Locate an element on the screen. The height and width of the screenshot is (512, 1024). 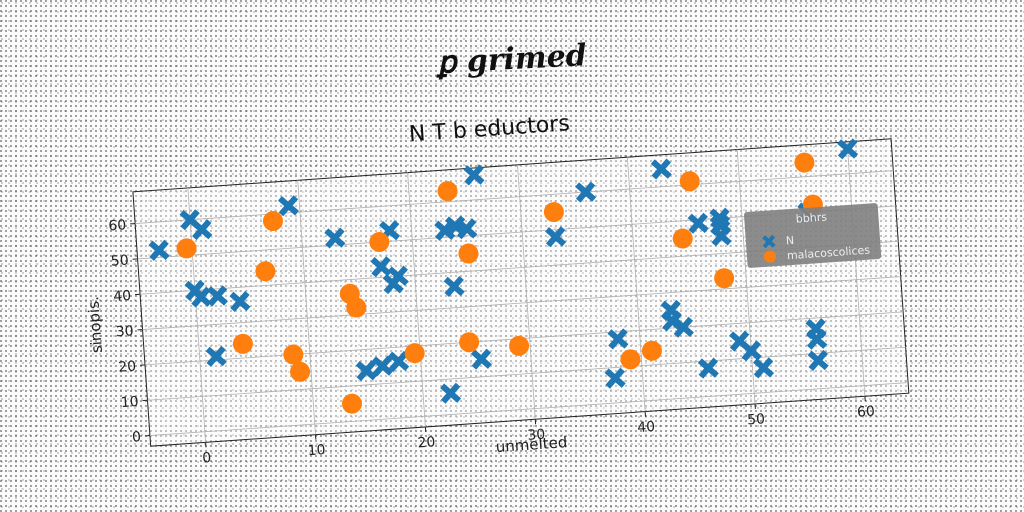
legend-label: malacoscolices is located at coordinates (829, 253).